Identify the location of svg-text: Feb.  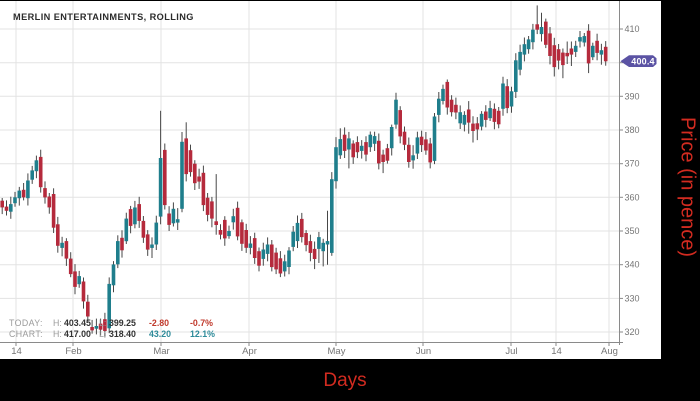
(73, 351).